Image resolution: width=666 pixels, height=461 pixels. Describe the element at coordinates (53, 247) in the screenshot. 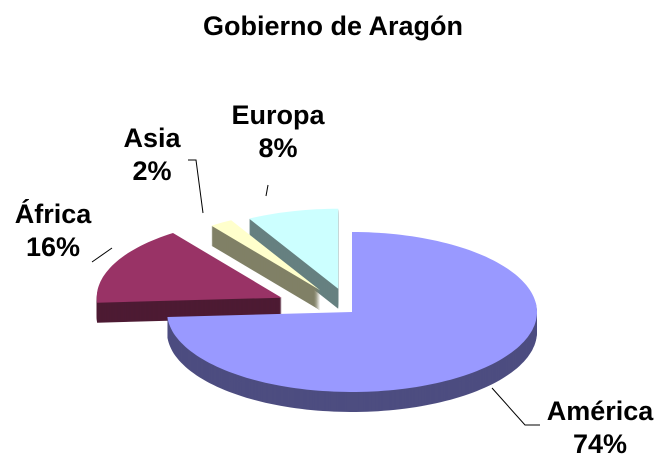

I see `value-label: 16%` at that location.